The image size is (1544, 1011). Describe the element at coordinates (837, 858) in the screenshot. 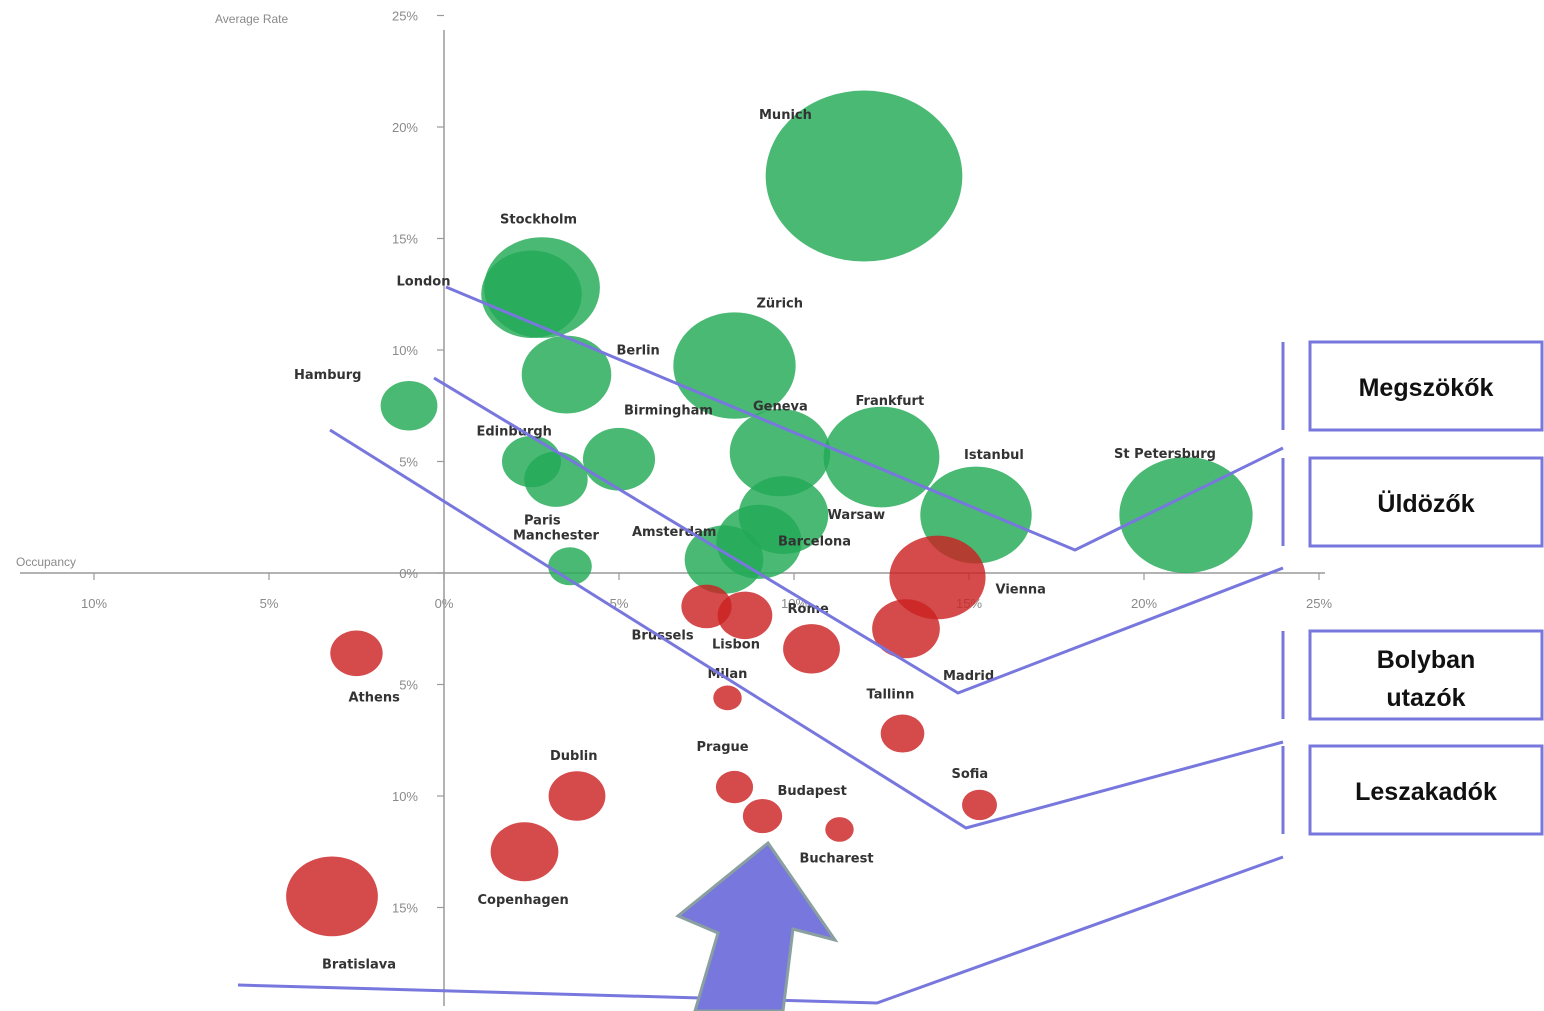

I see `city-label: Bucharest` at that location.